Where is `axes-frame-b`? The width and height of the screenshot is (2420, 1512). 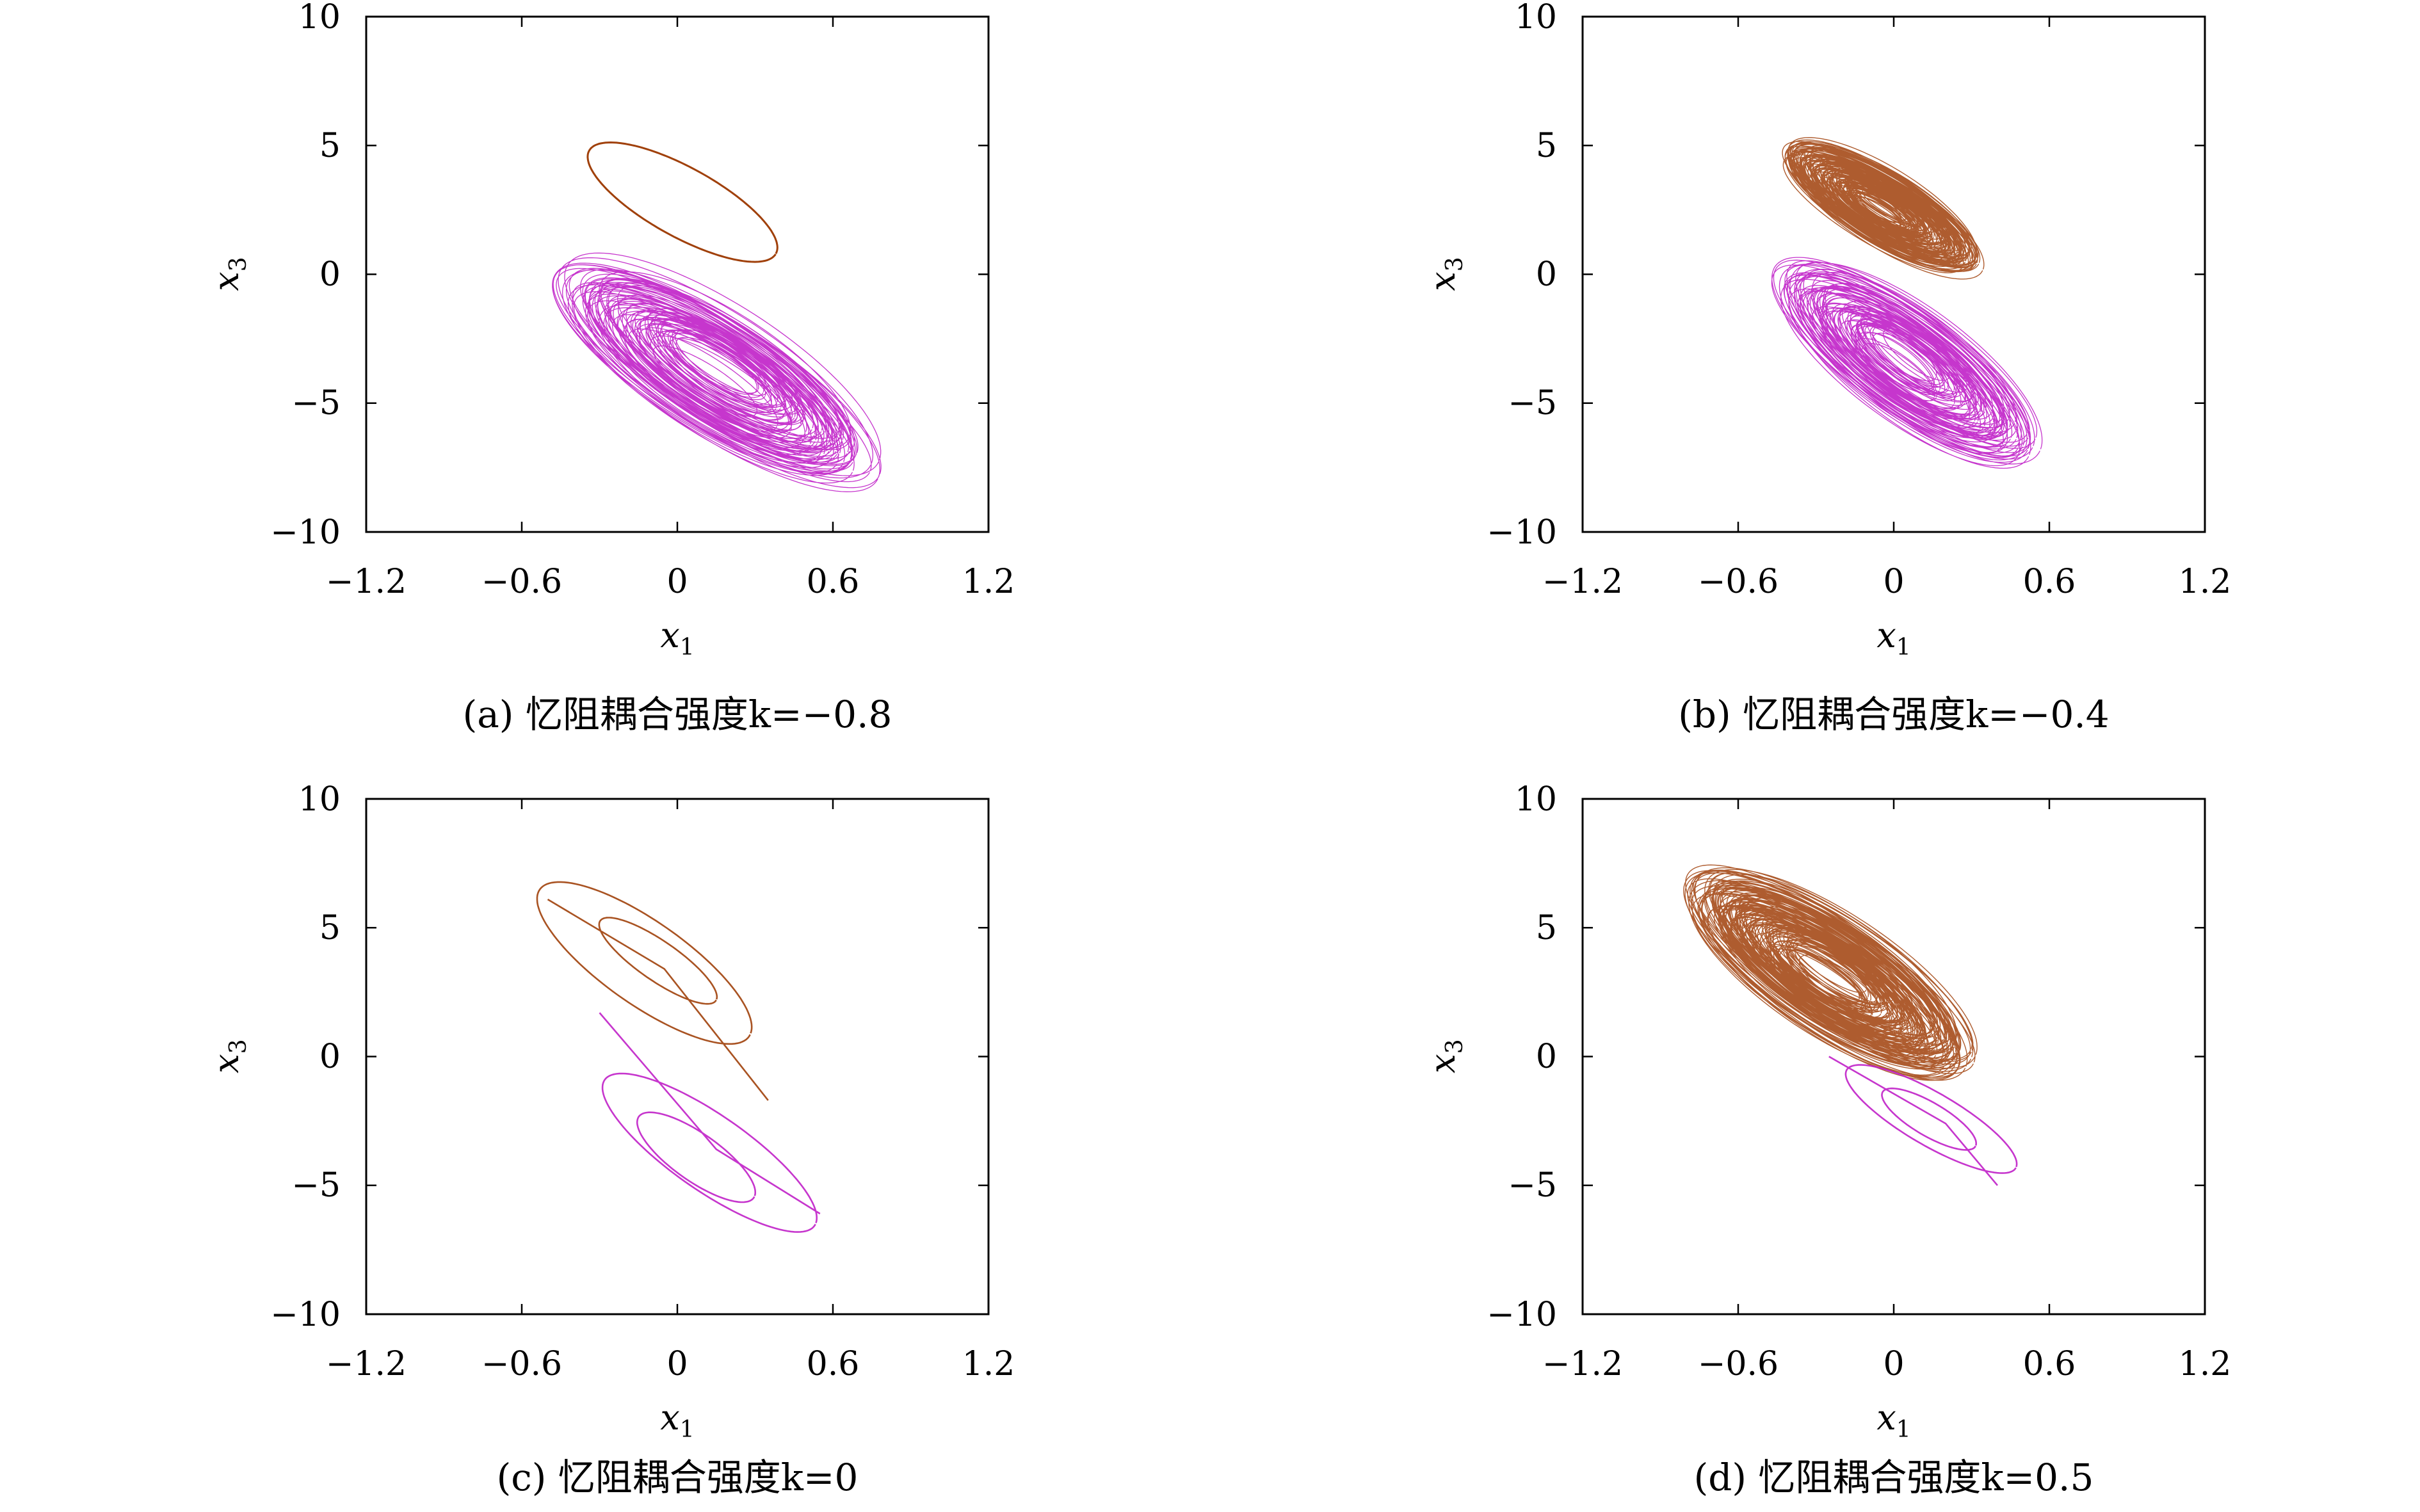 axes-frame-b is located at coordinates (1893, 274).